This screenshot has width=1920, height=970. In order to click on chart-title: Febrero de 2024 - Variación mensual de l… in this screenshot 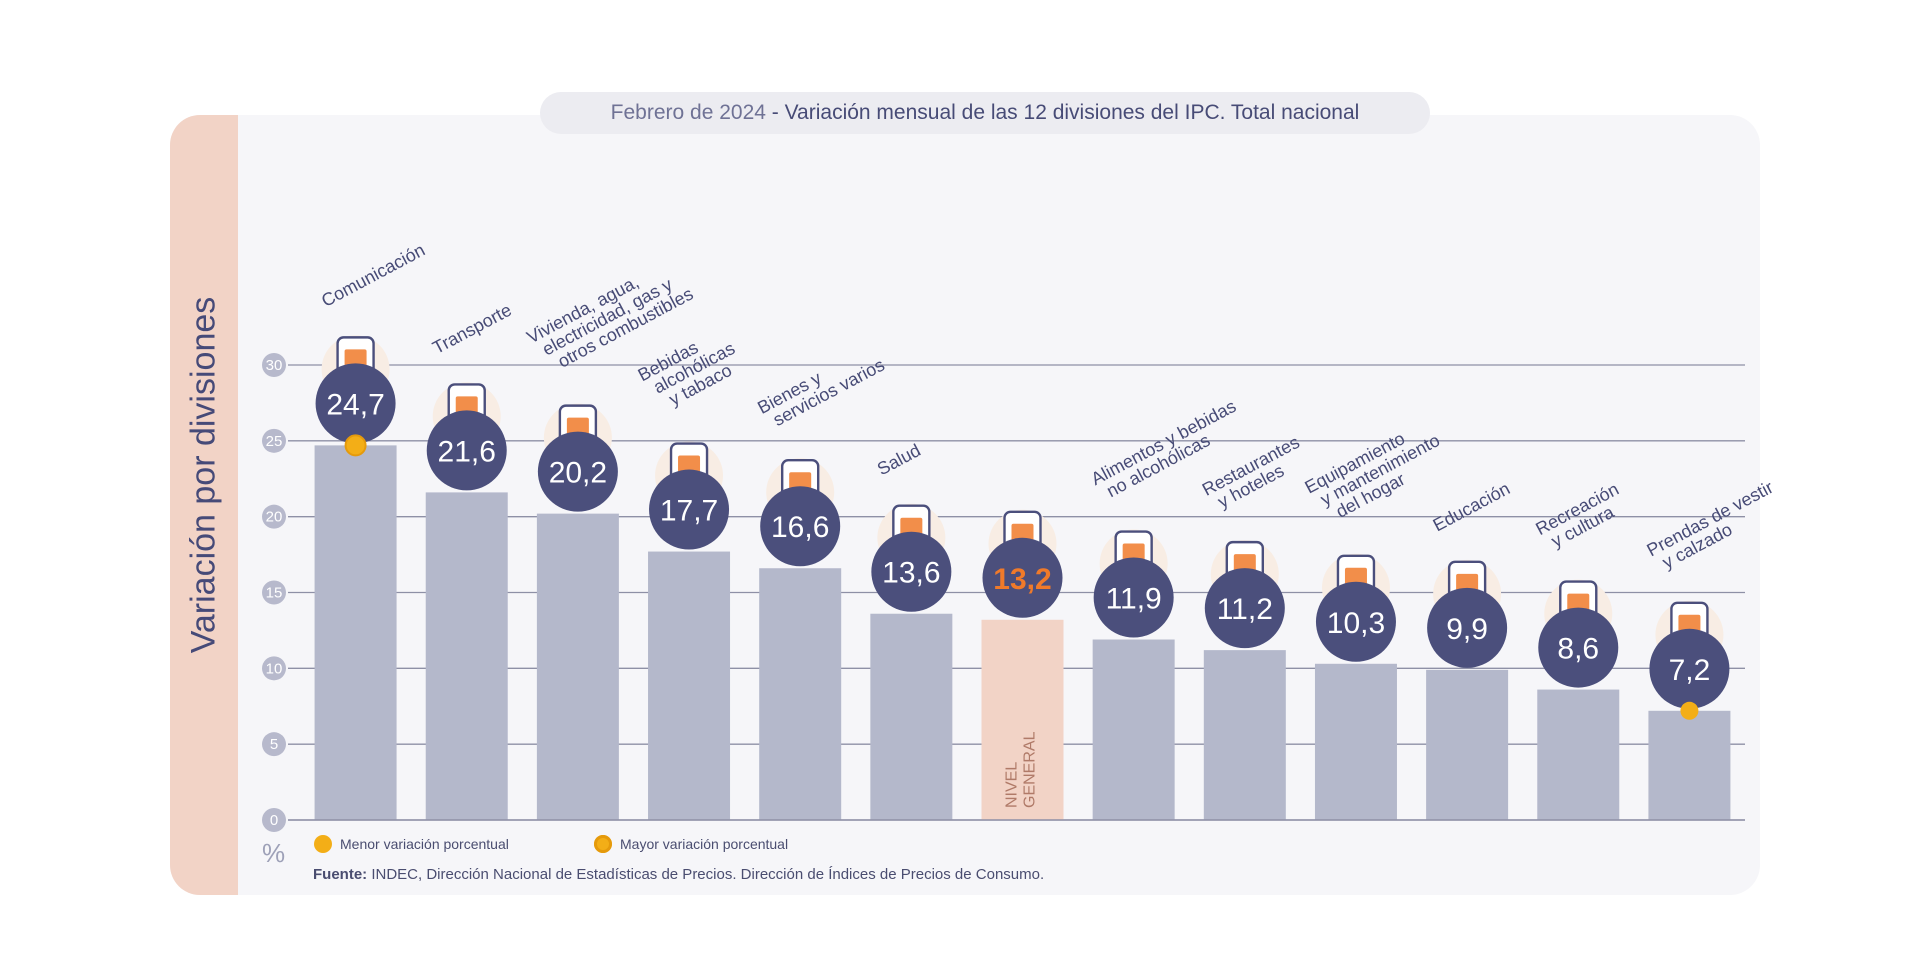, I will do `click(985, 113)`.